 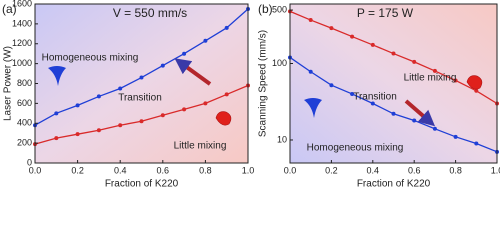 I want to click on y-tick-label: 10, so click(x=282, y=139).